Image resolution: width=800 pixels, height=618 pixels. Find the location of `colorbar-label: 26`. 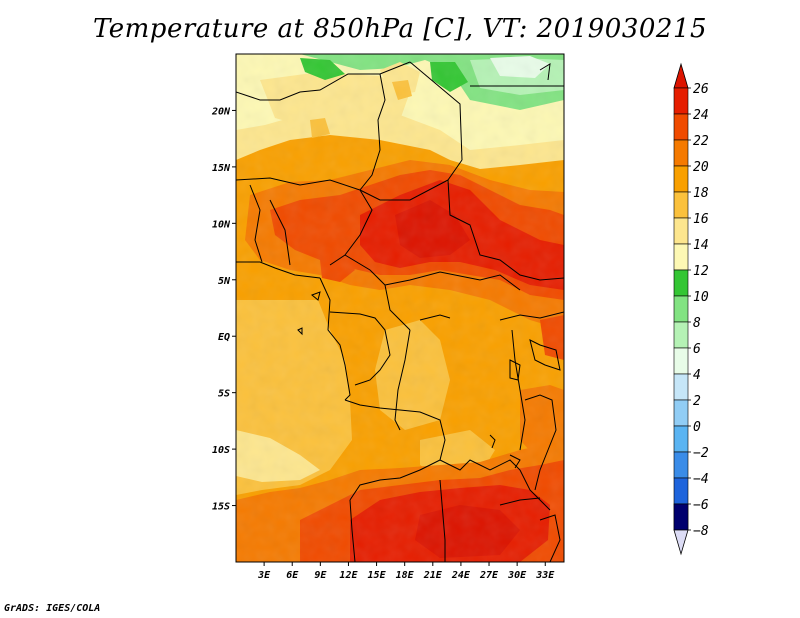

colorbar-label: 26 is located at coordinates (701, 89).